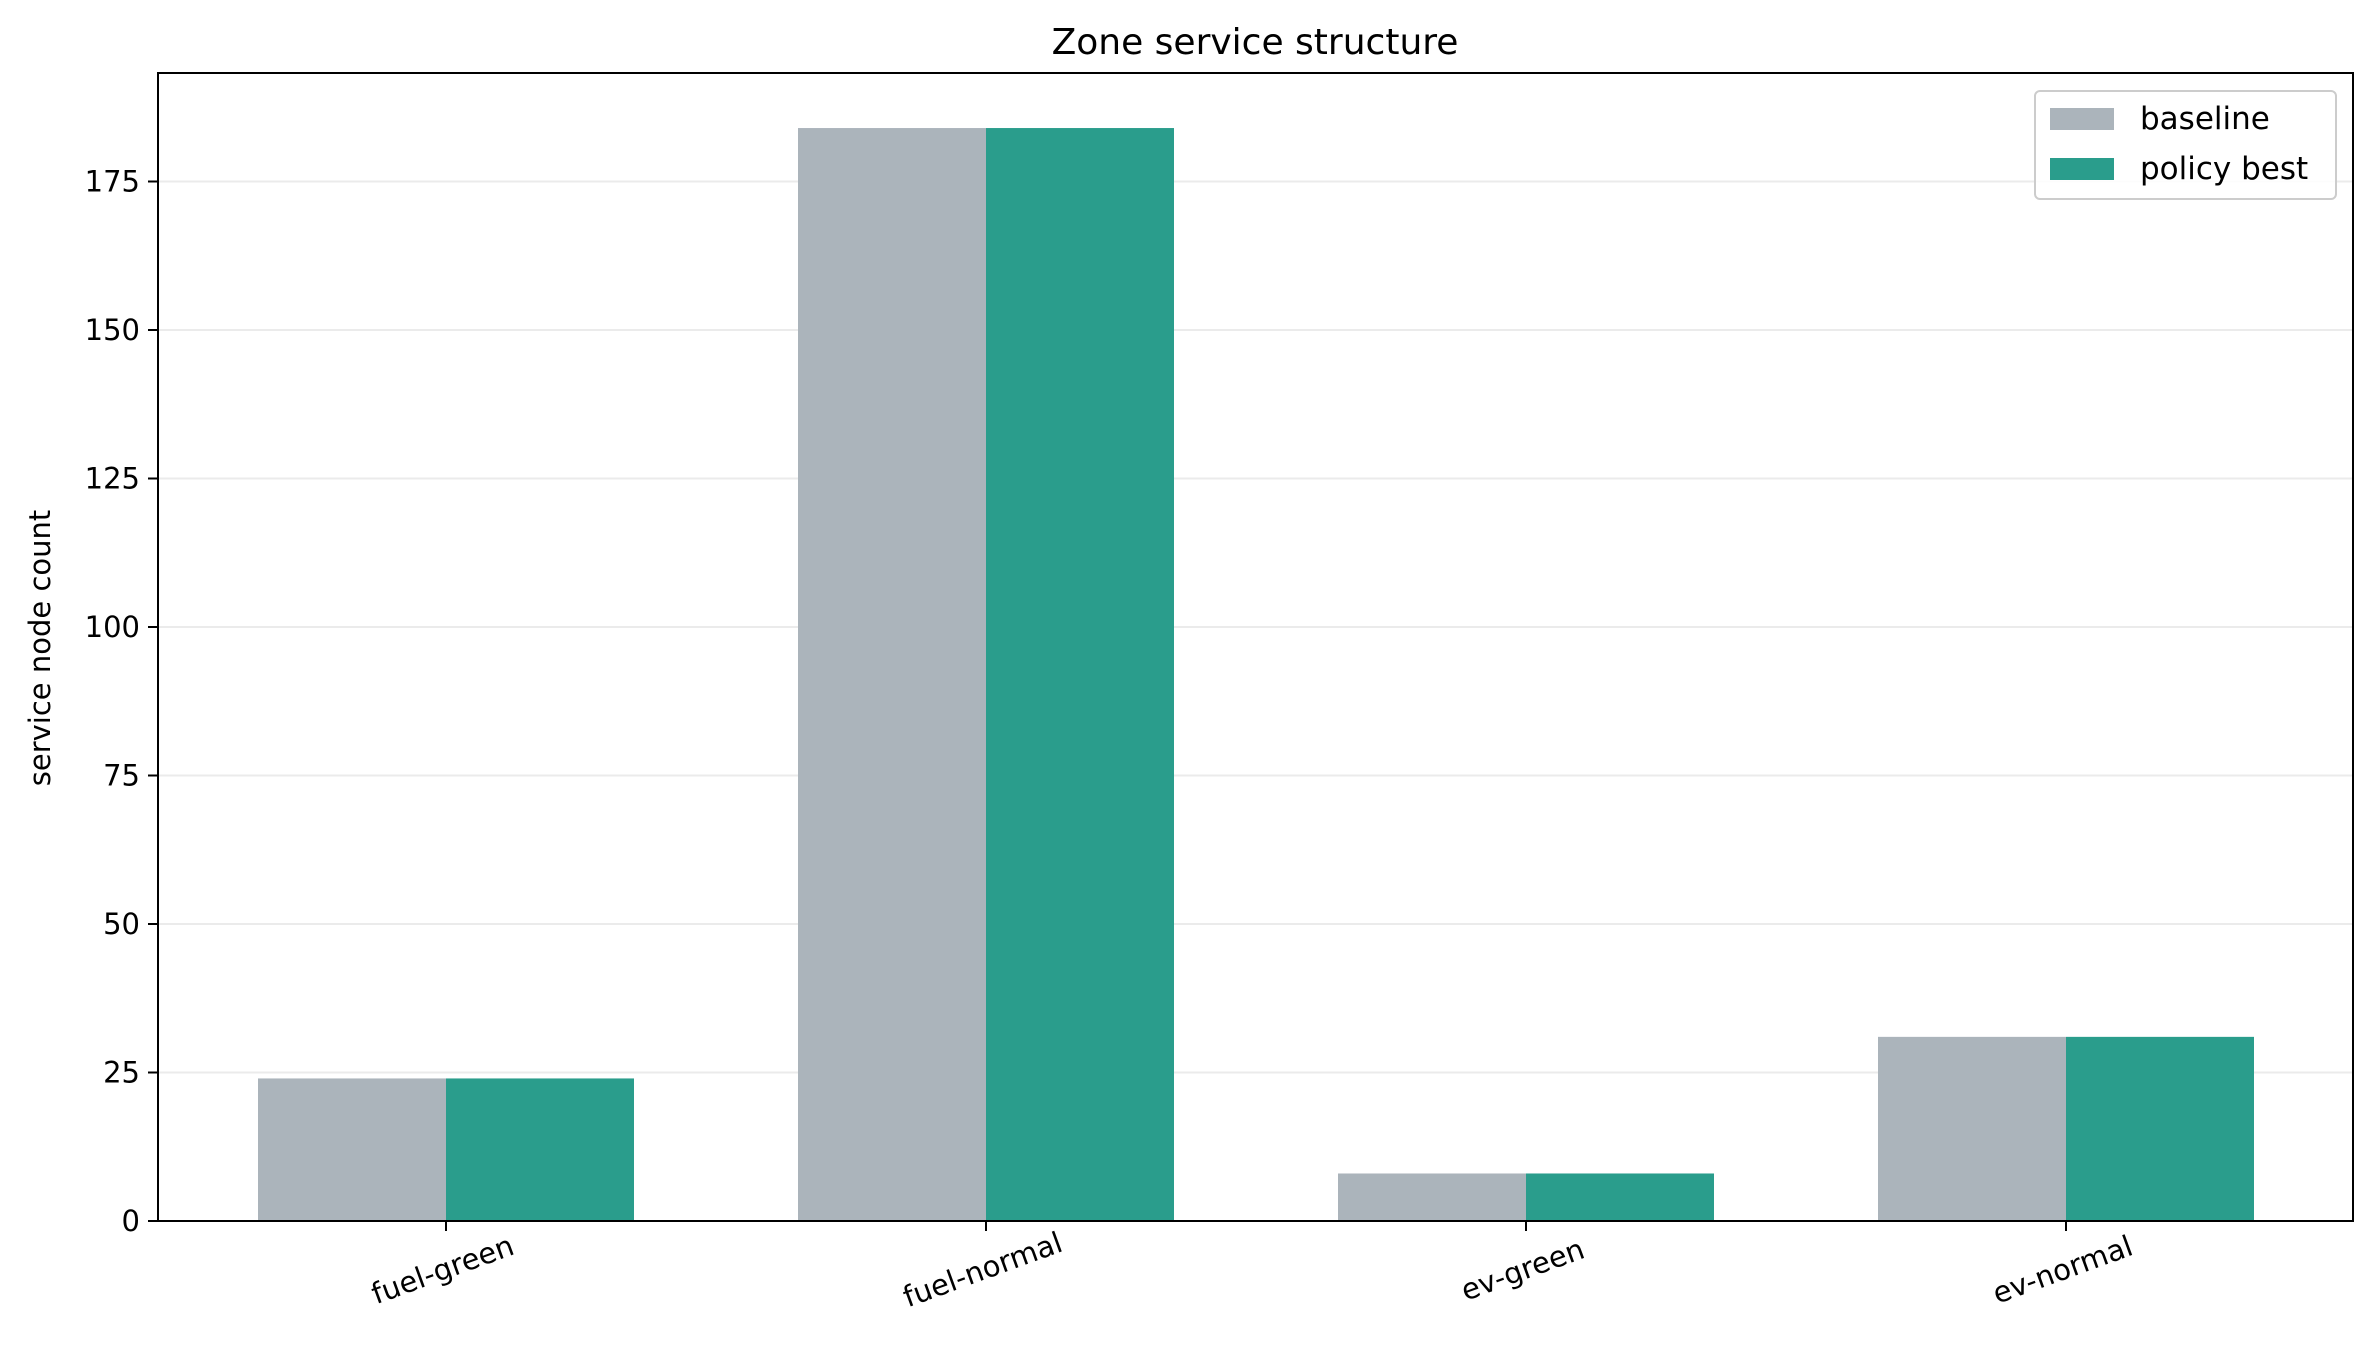 This screenshot has height=1364, width=2375. What do you see at coordinates (1080, 674) in the screenshot?
I see `bar-policy-best-fuel-normal` at bounding box center [1080, 674].